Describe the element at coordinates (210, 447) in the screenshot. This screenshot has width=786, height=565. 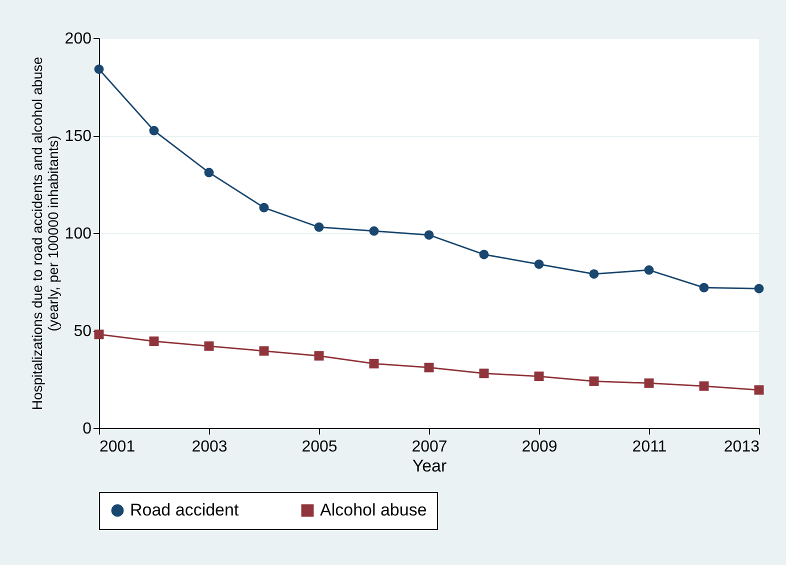
I see `x-tick-label: 2003` at that location.